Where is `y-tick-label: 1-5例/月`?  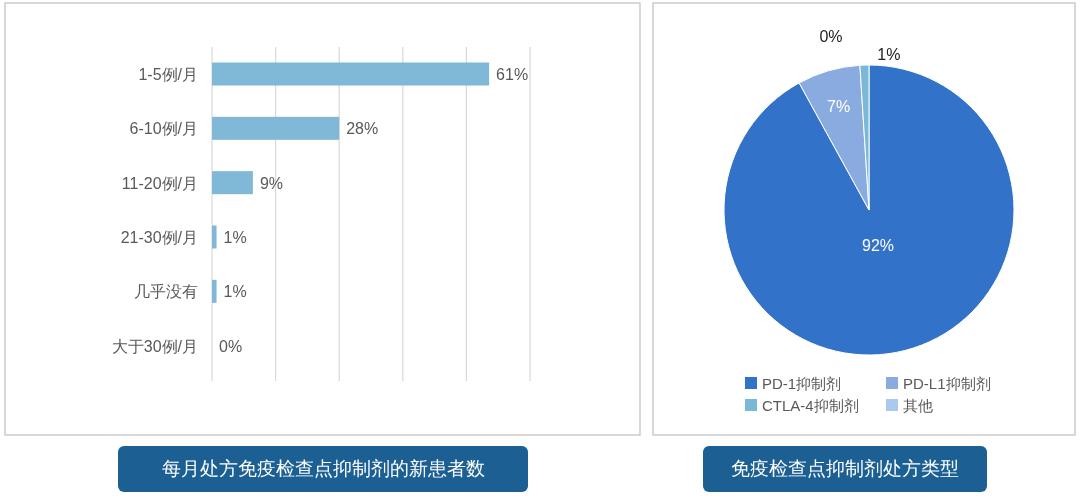 y-tick-label: 1-5例/月 is located at coordinates (168, 74).